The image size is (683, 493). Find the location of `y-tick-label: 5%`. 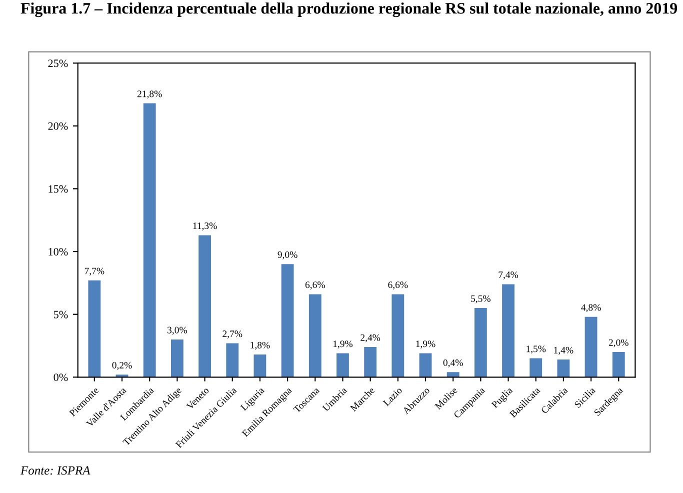

y-tick-label: 5% is located at coordinates (61, 314).